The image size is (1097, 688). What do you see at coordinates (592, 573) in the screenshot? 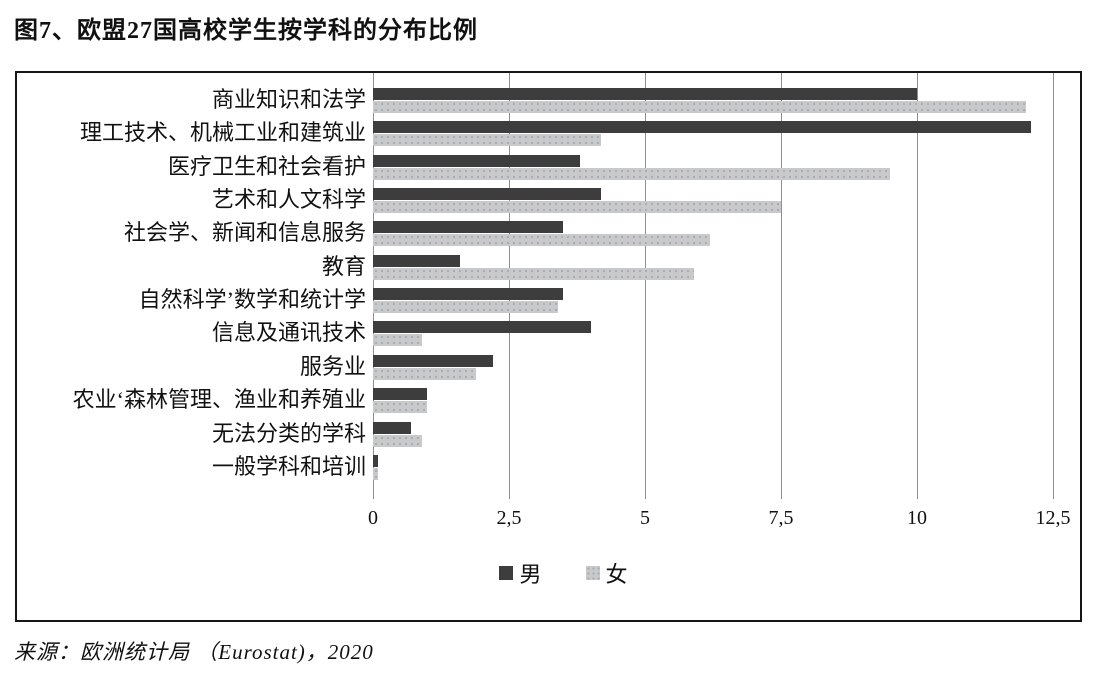
I see `female-swatch-icon` at bounding box center [592, 573].